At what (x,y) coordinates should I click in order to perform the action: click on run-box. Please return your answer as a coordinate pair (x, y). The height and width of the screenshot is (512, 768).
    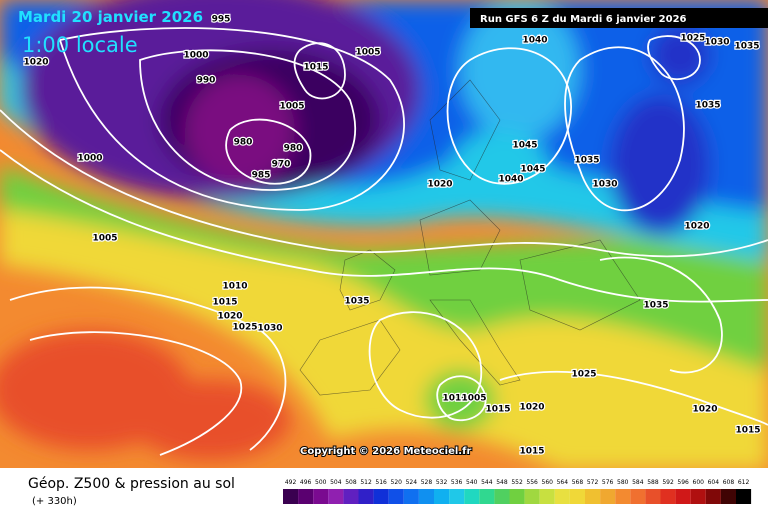
    Looking at the image, I should click on (619, 18).